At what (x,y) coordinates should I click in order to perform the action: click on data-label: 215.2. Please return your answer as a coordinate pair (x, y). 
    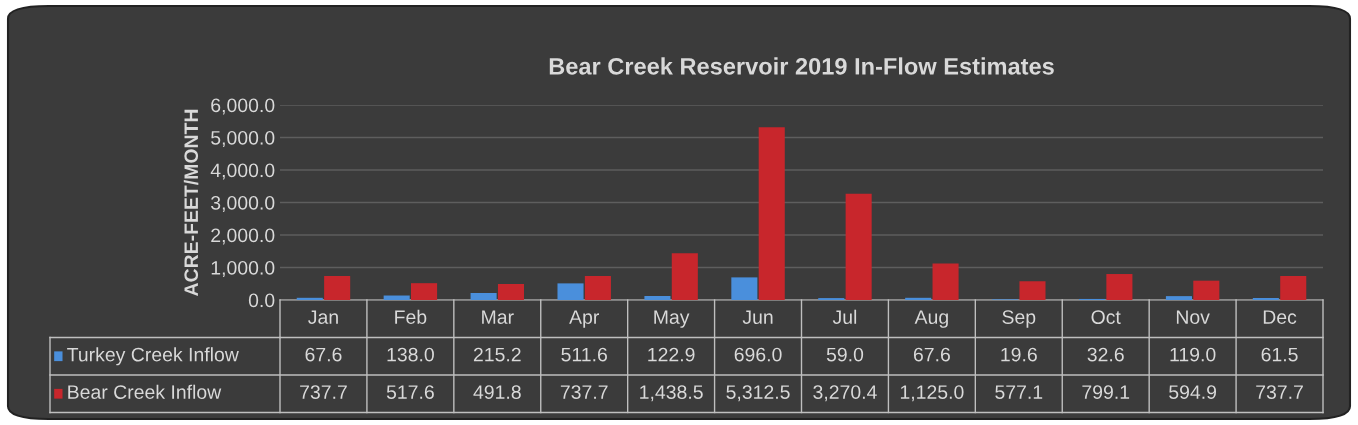
    Looking at the image, I should click on (497, 354).